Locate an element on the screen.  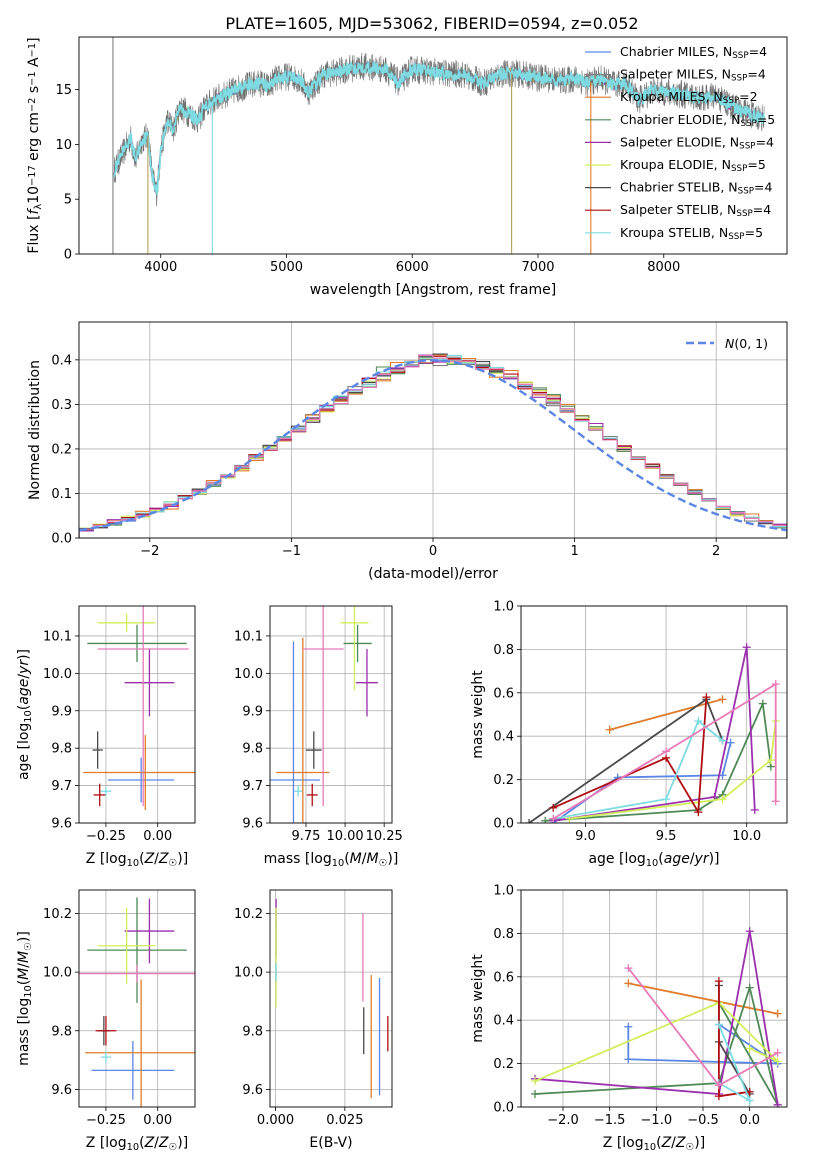
model-spectrum-cyan is located at coordinates (439, 127).